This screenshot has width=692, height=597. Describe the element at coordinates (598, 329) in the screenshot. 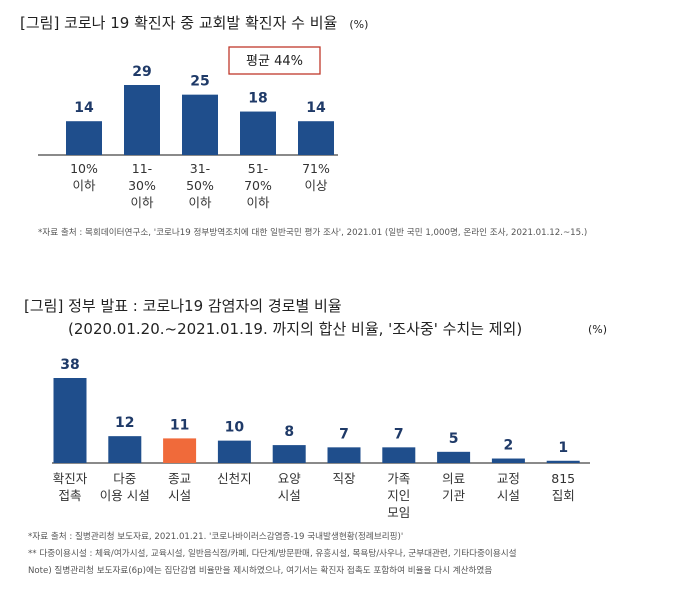

I see `chart2-unit: (%)` at that location.